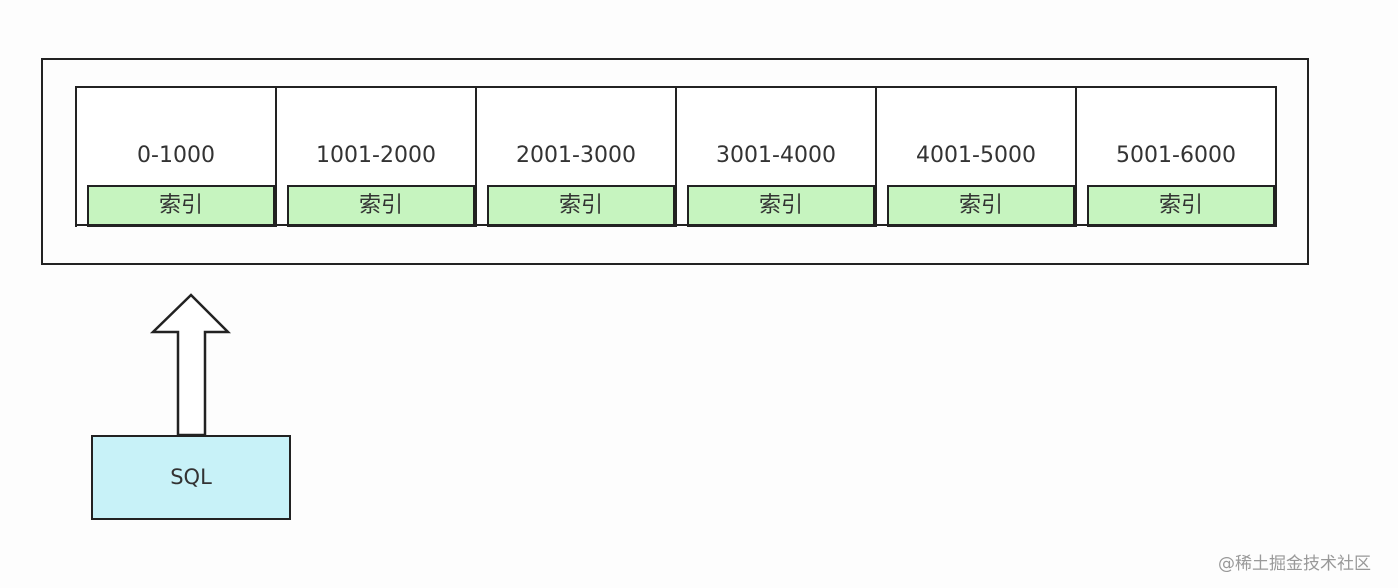 The width and height of the screenshot is (1398, 588). I want to click on partition: 3001-4000 索引, so click(776, 156).